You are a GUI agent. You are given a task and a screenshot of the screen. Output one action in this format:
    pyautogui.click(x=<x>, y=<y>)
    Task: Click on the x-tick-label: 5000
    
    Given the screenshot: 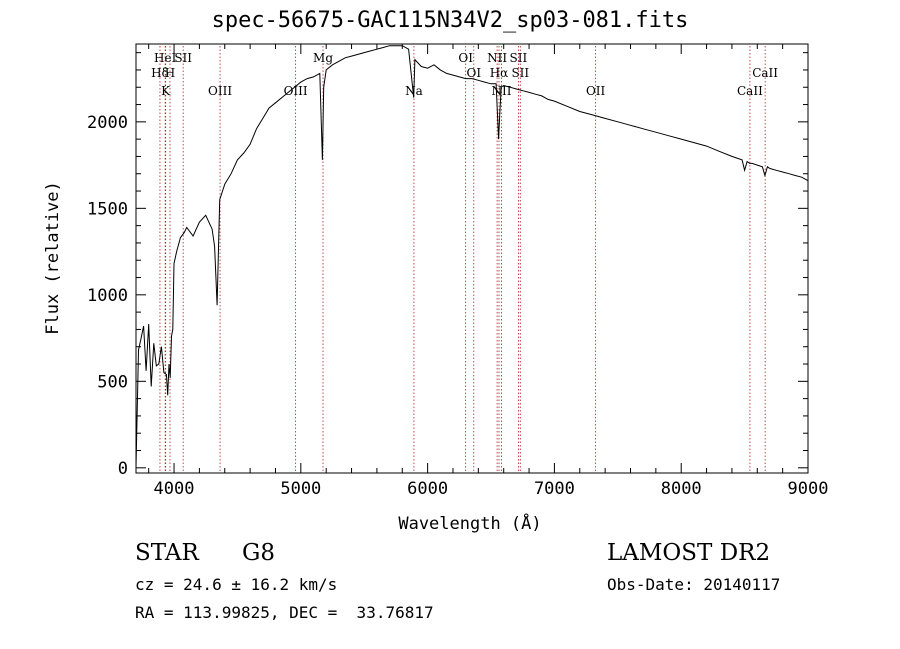 What is the action you would take?
    pyautogui.click(x=300, y=489)
    